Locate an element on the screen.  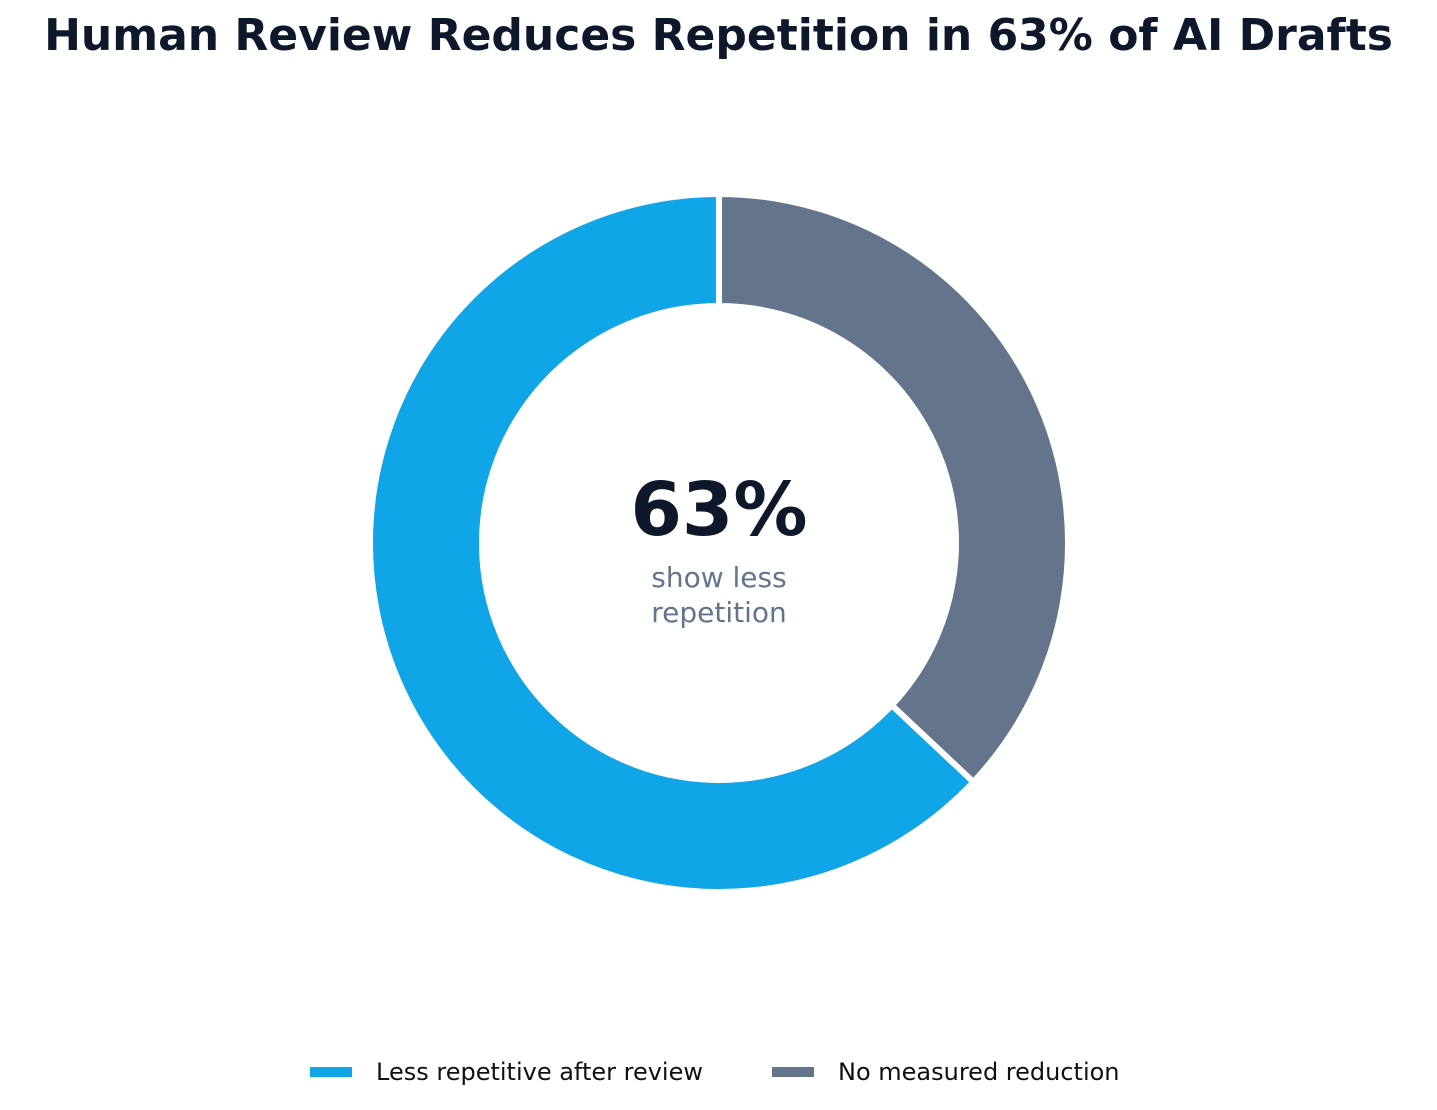
legend-item-no-reduction: No measured reduction is located at coordinates (946, 1072).